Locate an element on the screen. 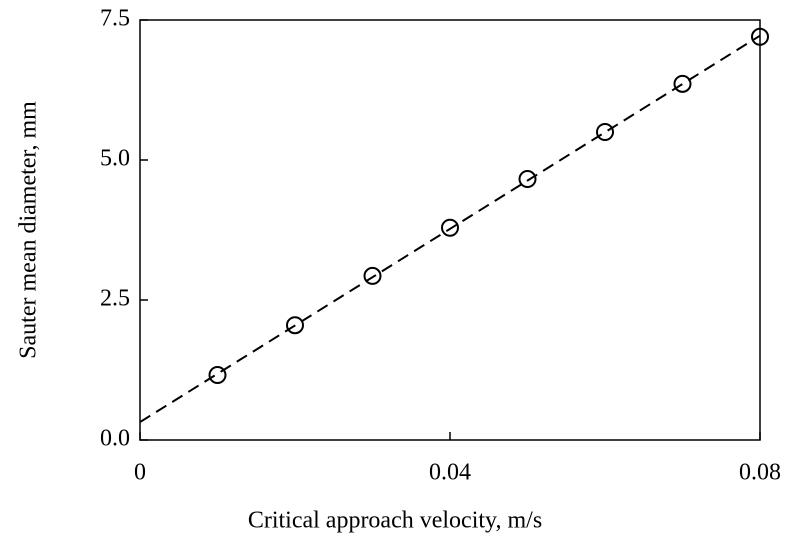  y-tick-label: 7.5 is located at coordinates (115, 19).